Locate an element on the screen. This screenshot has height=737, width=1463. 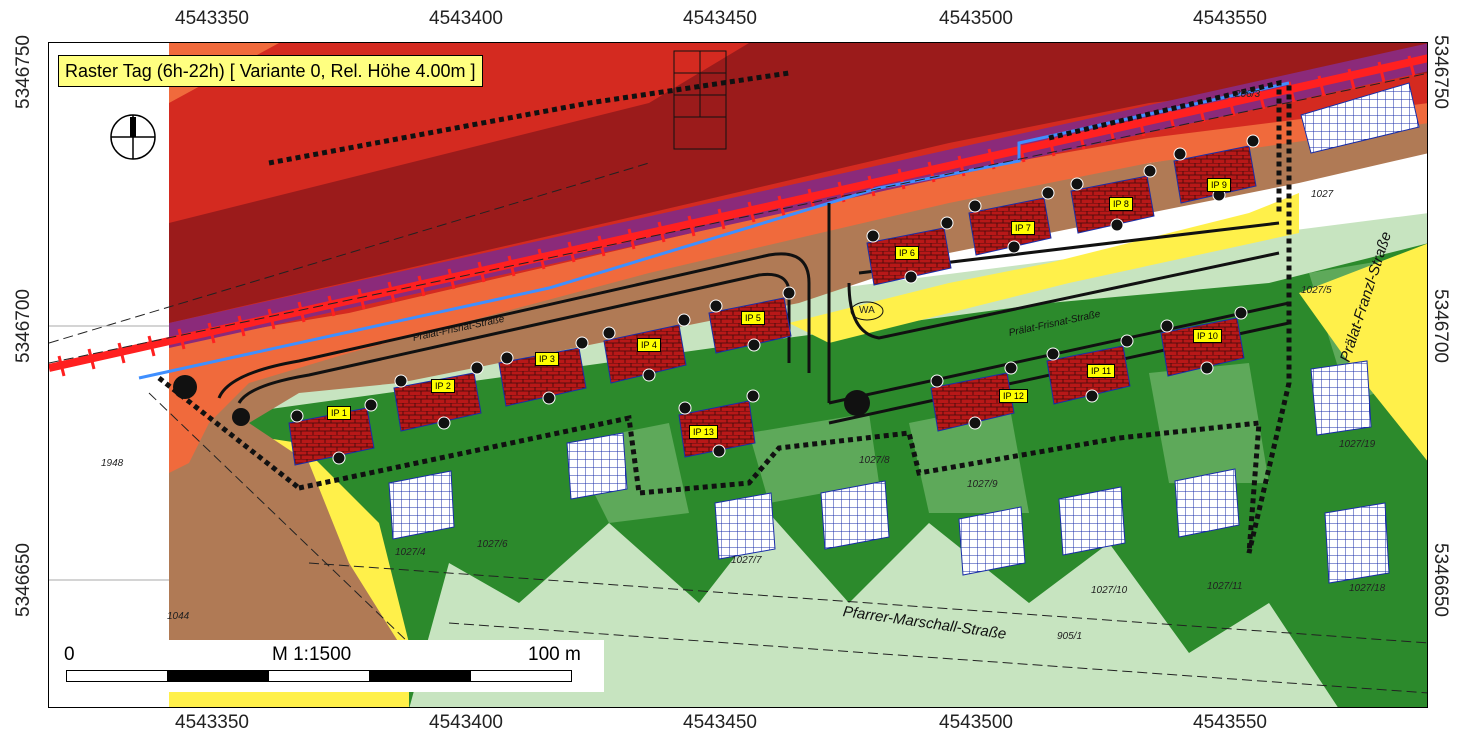
parcel-label: 206/3 is located at coordinates (1248, 94).